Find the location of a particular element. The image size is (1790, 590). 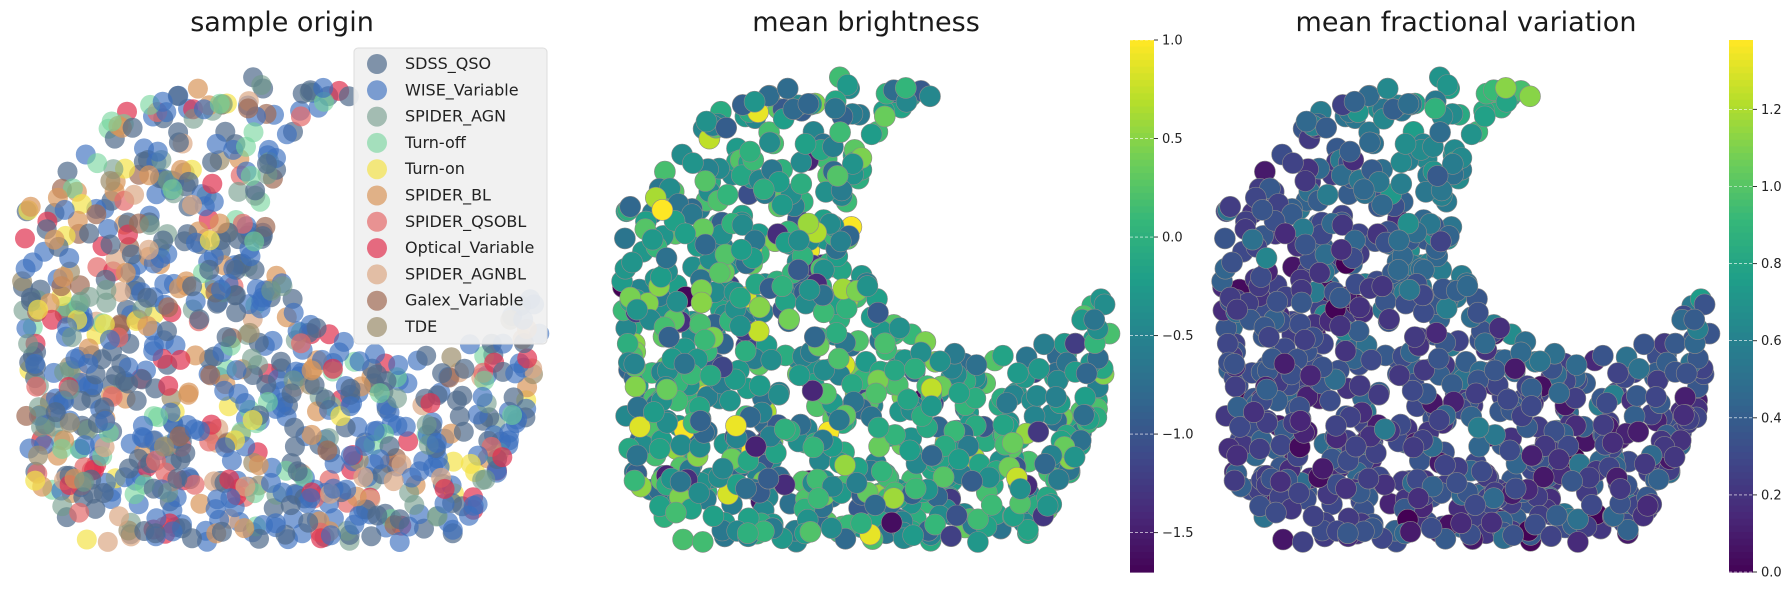

legend-marker is located at coordinates (377, 90).